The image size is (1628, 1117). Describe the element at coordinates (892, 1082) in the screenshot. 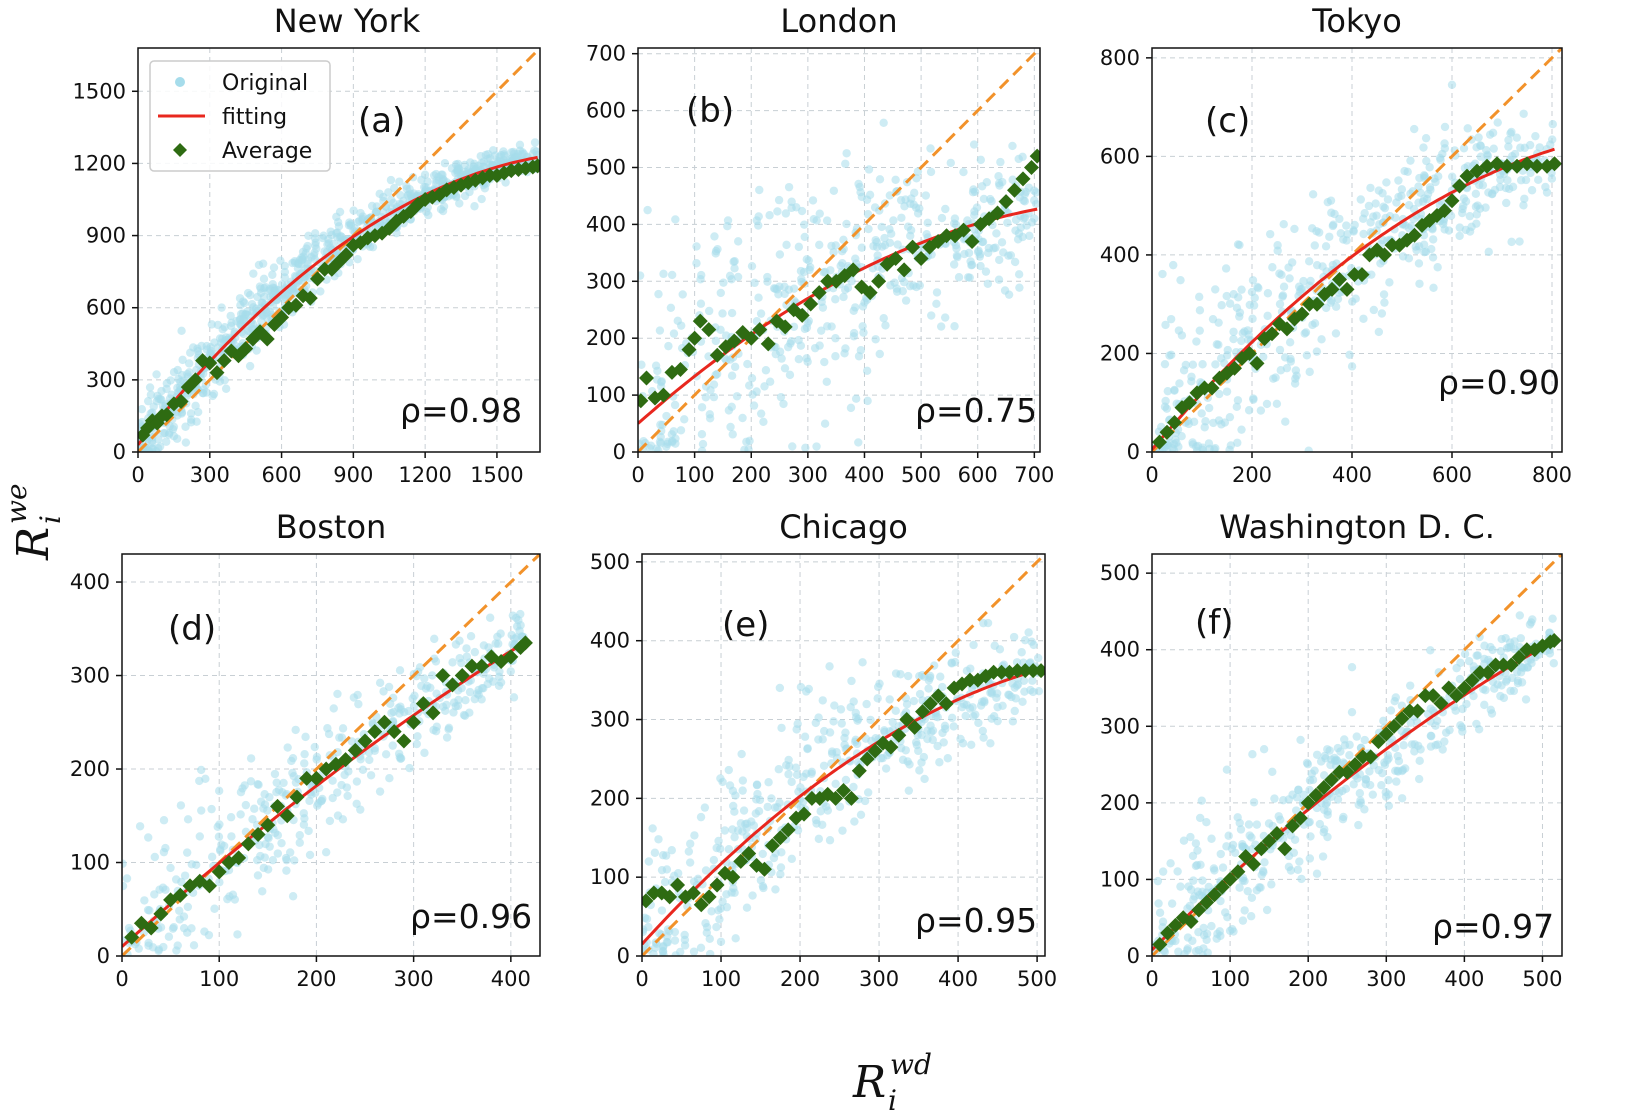

I see `x-axis-label: R i wd` at that location.